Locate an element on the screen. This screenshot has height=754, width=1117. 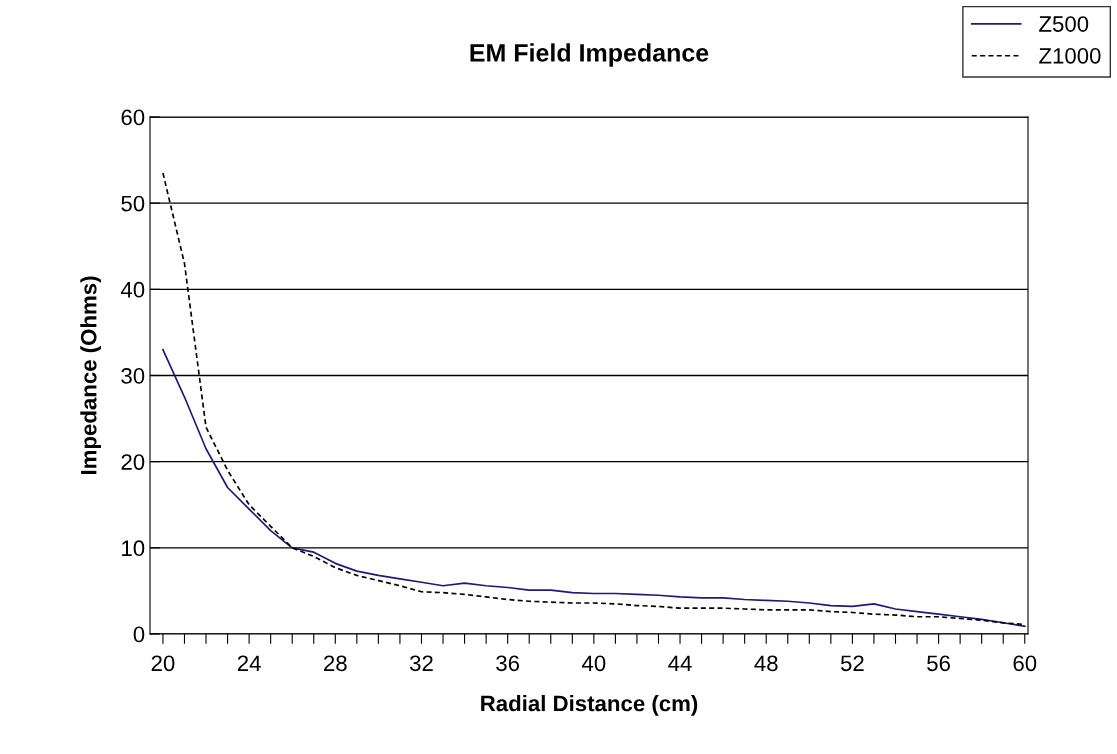
x-tick-label: 40 is located at coordinates (594, 663).